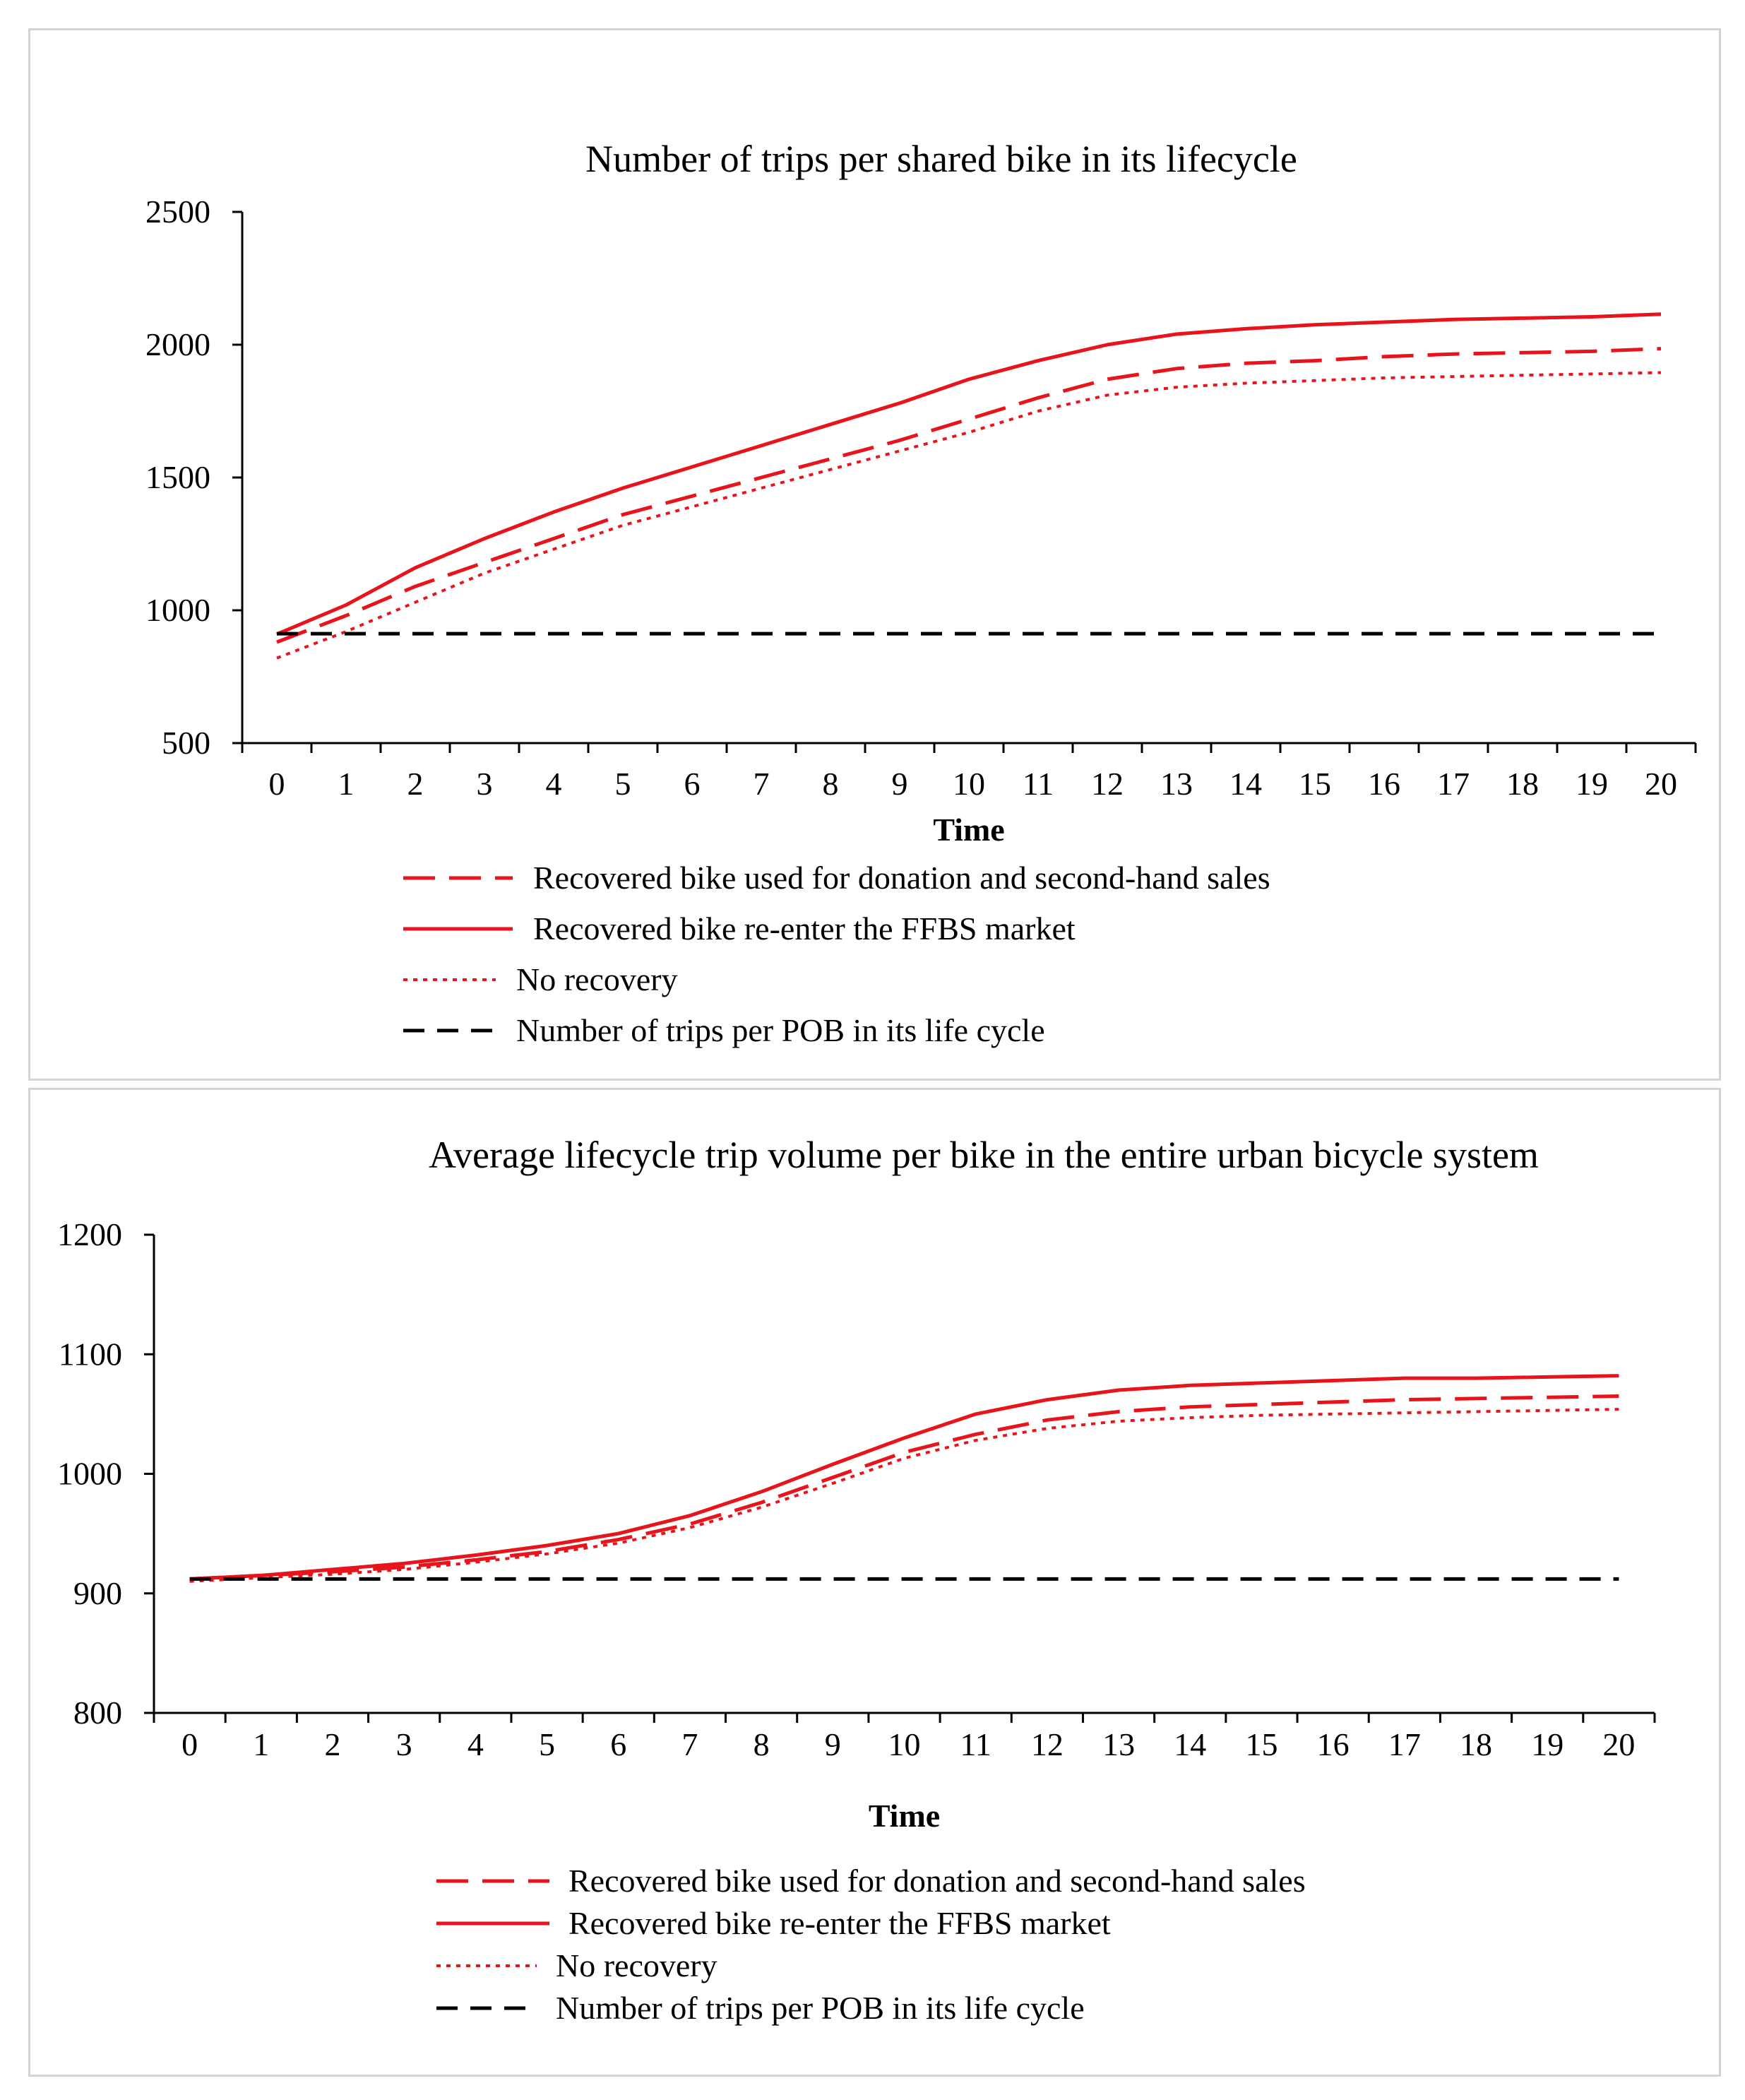 The width and height of the screenshot is (1745, 2100). I want to click on y-tick-label: 800, so click(97, 1713).